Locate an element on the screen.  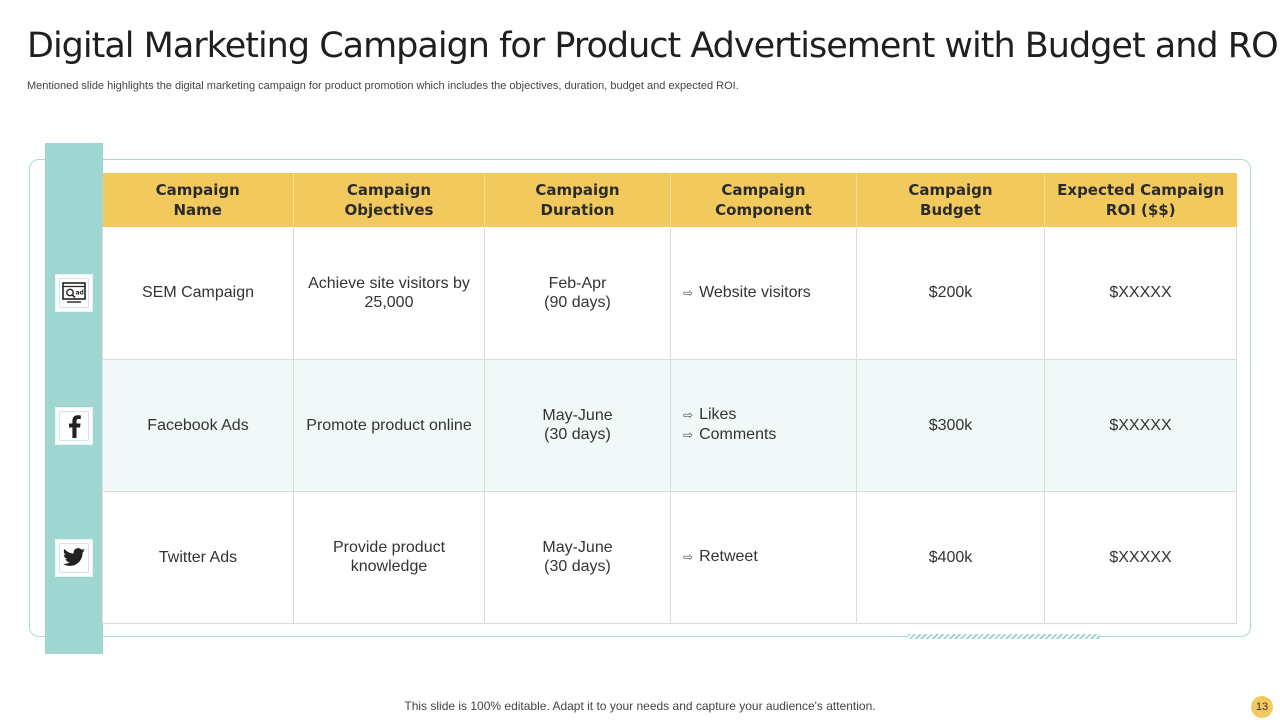
teal-accent-band is located at coordinates (74, 398).